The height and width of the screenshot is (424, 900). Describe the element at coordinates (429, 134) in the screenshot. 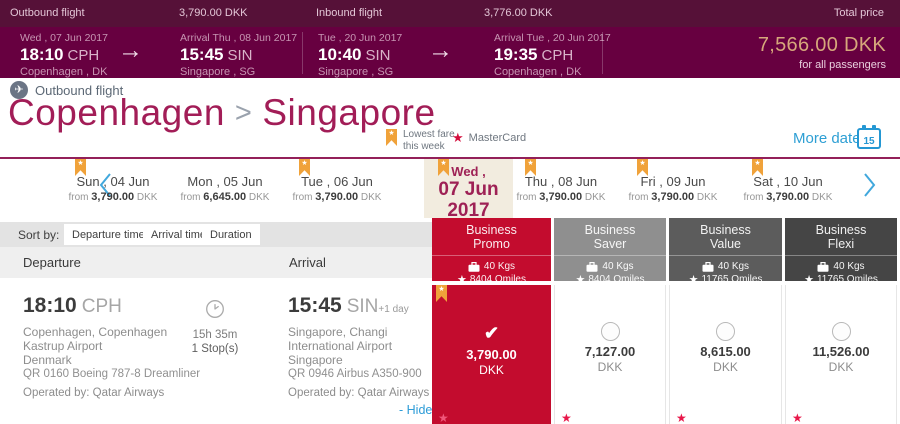

I see `legend-lowest-line1: Lowest fare` at that location.